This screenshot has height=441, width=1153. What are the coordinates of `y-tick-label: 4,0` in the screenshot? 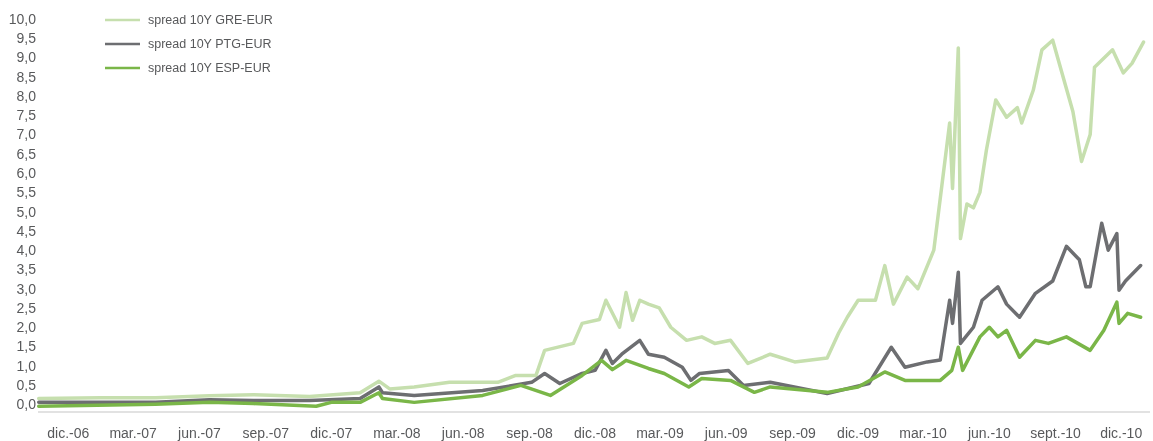 It's located at (26, 250).